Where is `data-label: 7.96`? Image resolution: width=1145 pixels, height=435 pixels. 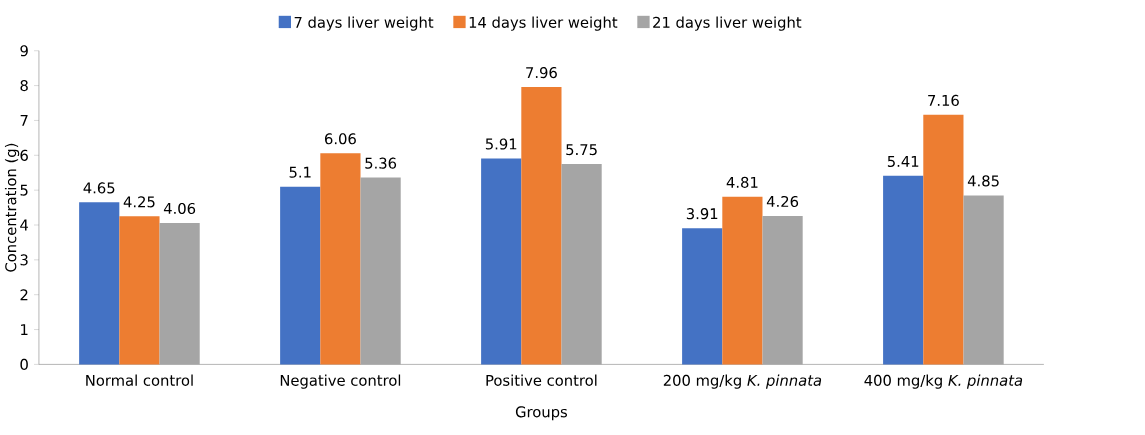
data-label: 7.96 is located at coordinates (541, 72).